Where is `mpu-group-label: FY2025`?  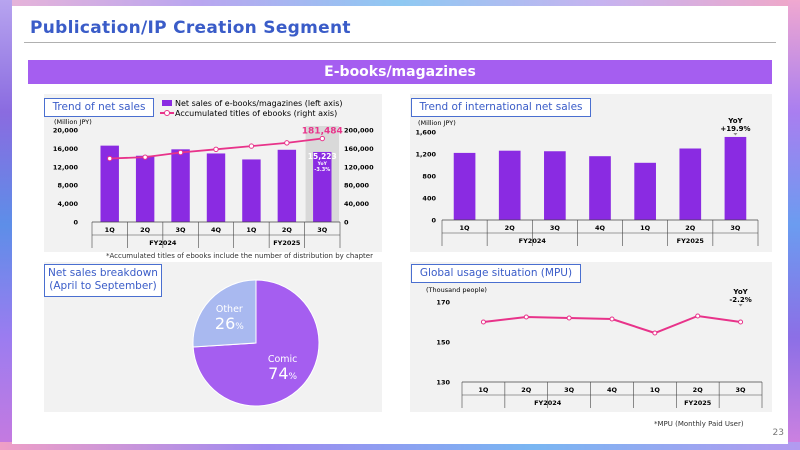
mpu-group-label: FY2025 is located at coordinates (698, 403).